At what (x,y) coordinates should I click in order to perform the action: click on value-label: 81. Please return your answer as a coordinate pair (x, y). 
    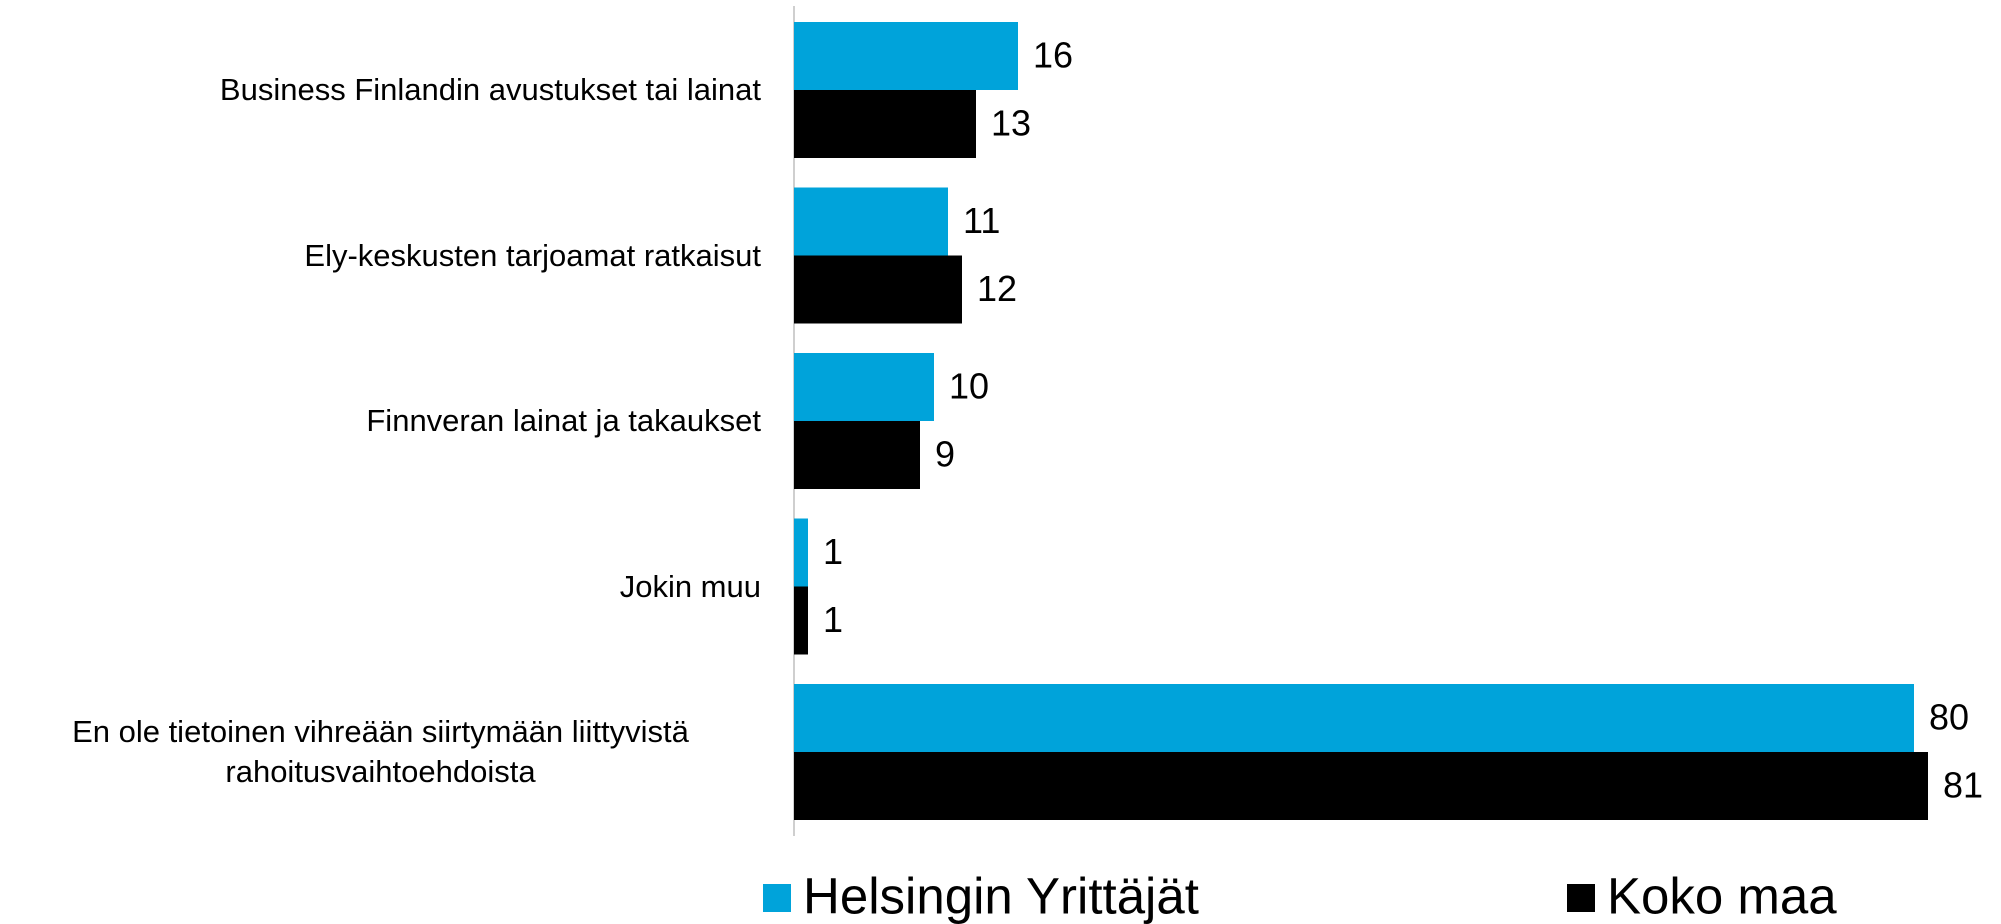
    Looking at the image, I should click on (1963, 785).